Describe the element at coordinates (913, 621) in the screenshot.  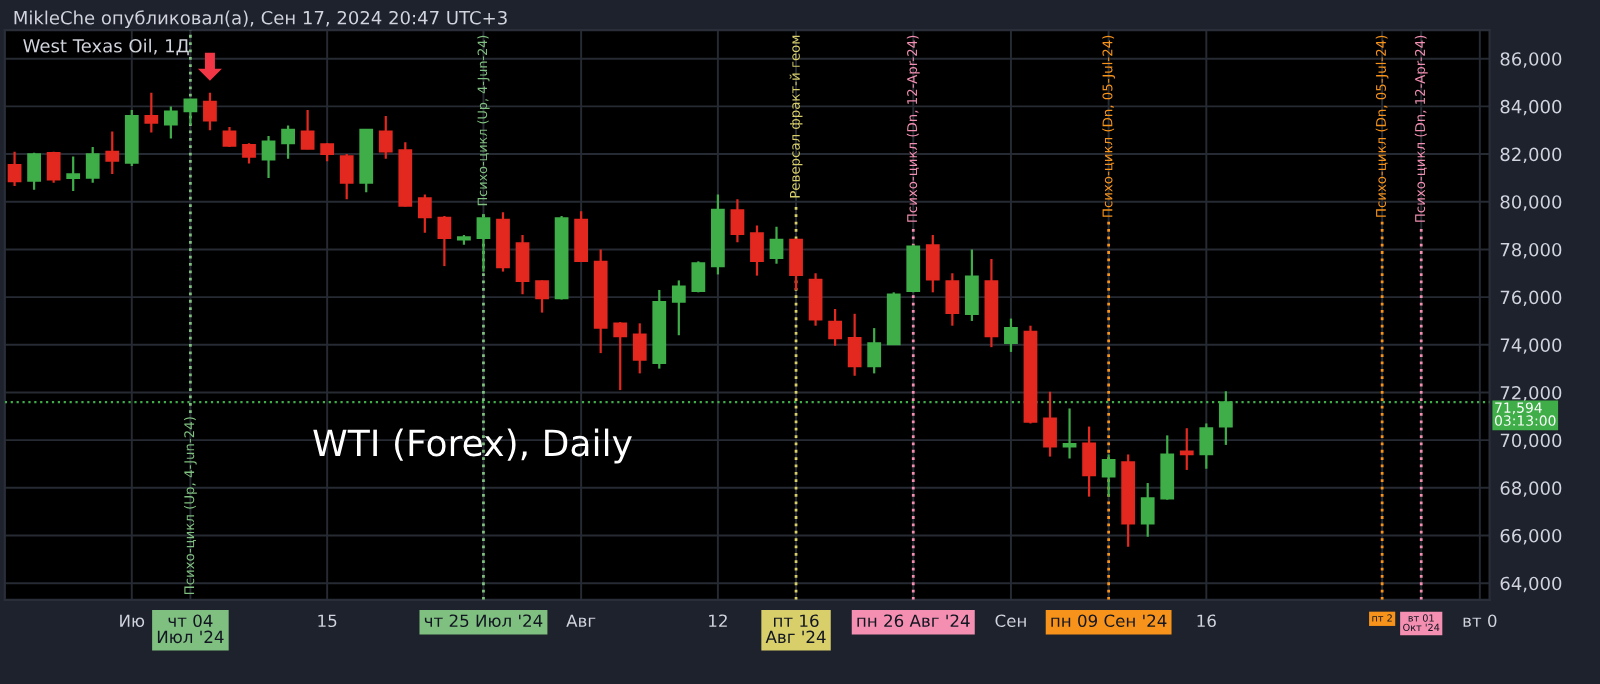
I see `x-tick-label: пн 26 Авг '24` at that location.